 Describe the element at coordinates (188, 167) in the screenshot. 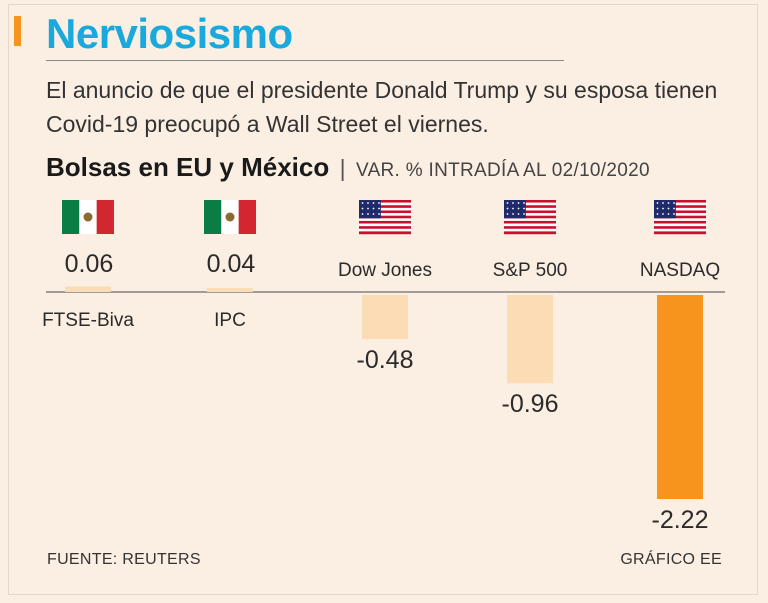

I see `chart-title: Bolsas en EU y México` at that location.